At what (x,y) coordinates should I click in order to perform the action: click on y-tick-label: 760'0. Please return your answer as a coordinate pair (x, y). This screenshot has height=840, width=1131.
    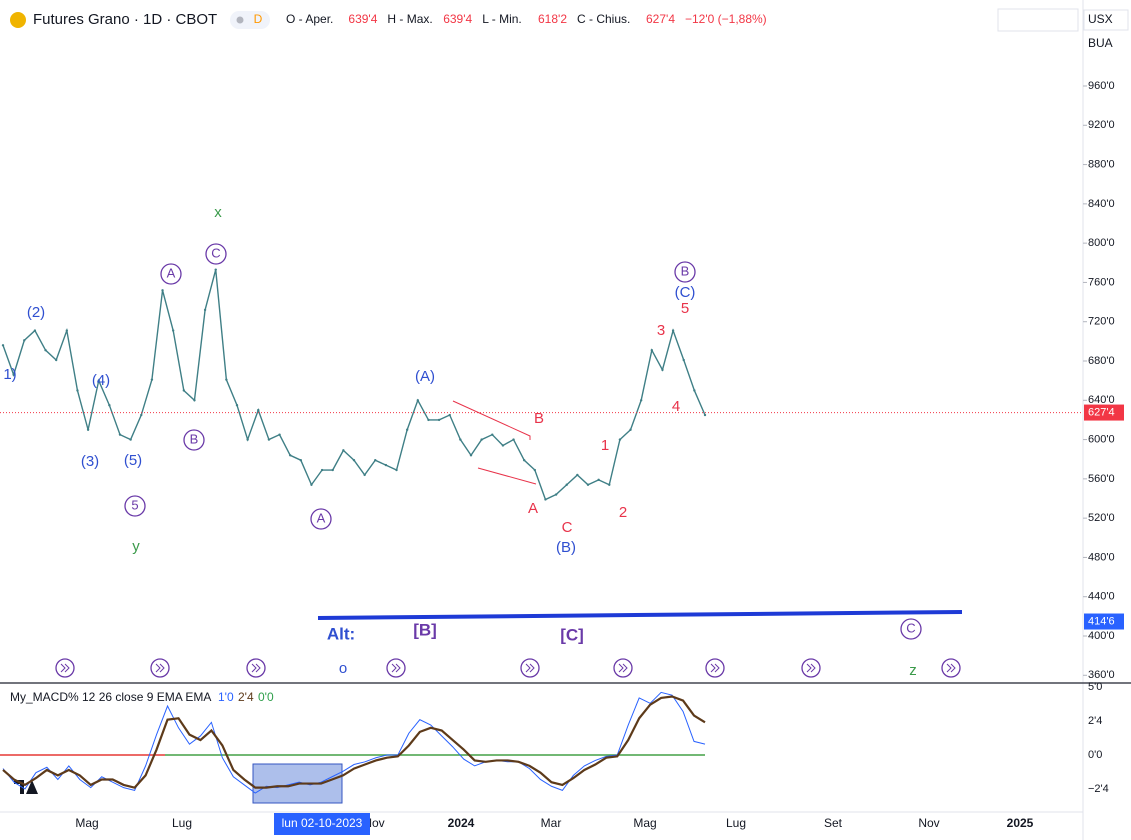
    Looking at the image, I should click on (1101, 282).